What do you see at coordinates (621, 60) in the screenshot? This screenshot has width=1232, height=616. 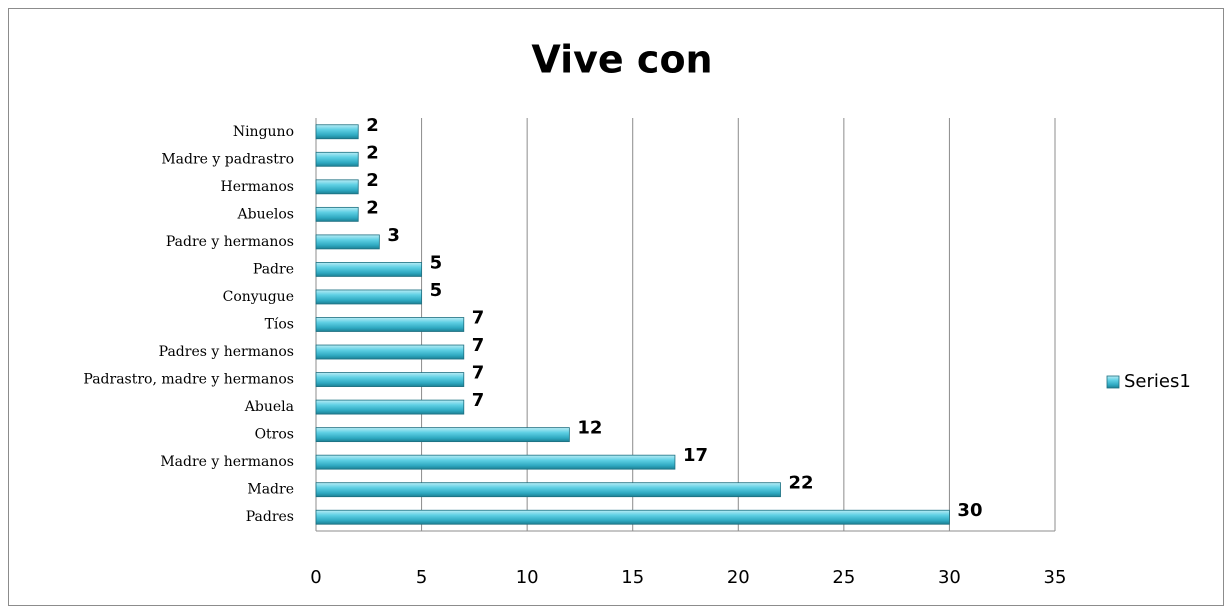 I see `chart-title: Vive con` at bounding box center [621, 60].